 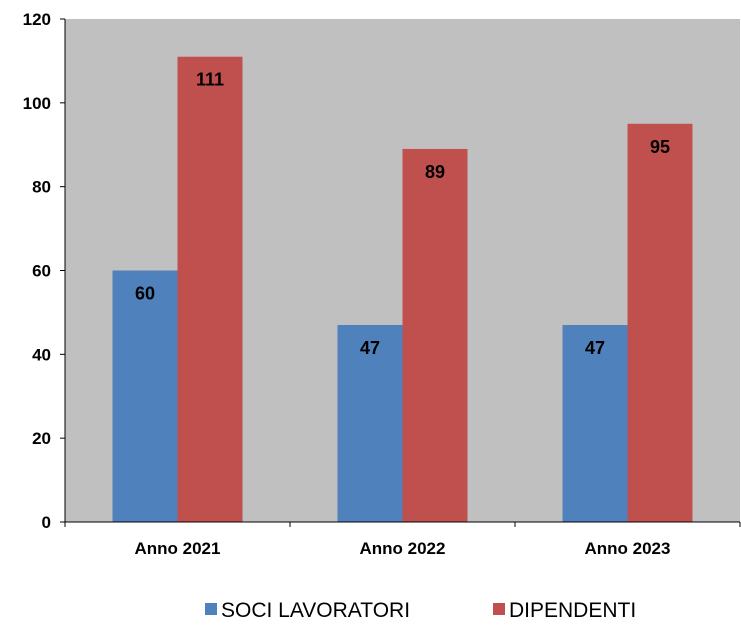 What do you see at coordinates (315, 610) in the screenshot?
I see `legend-label-soci-lavoratori: SOCI LAVORATORI` at bounding box center [315, 610].